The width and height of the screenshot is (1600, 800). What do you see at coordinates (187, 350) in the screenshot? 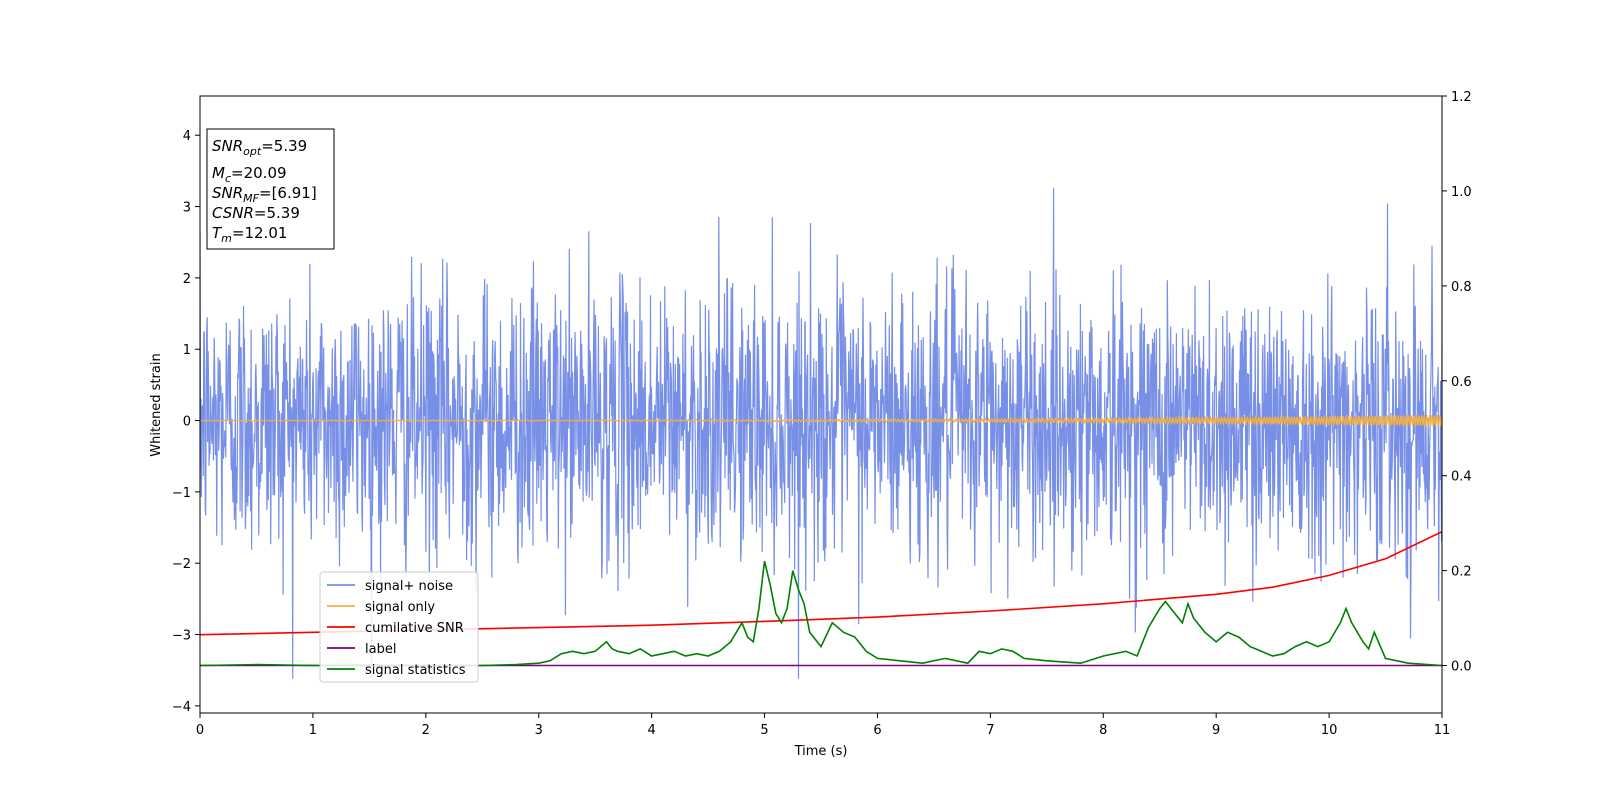
I see `y-left-tick-label: 1` at bounding box center [187, 350].